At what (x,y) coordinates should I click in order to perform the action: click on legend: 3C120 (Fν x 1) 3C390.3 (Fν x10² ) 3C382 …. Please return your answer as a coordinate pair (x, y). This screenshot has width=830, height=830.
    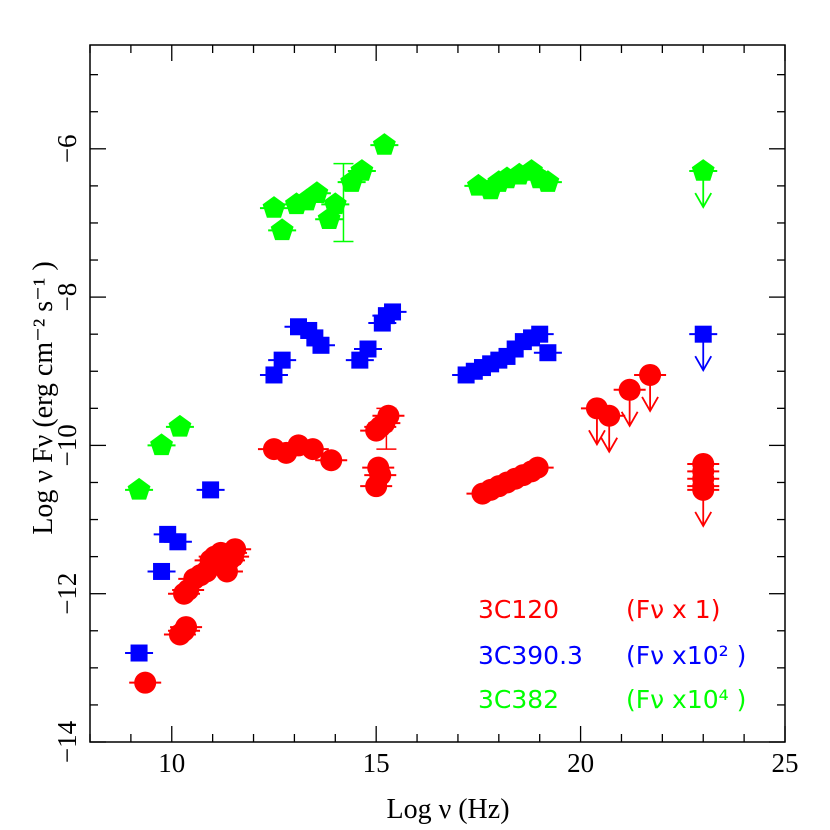
    Looking at the image, I should click on (612, 654).